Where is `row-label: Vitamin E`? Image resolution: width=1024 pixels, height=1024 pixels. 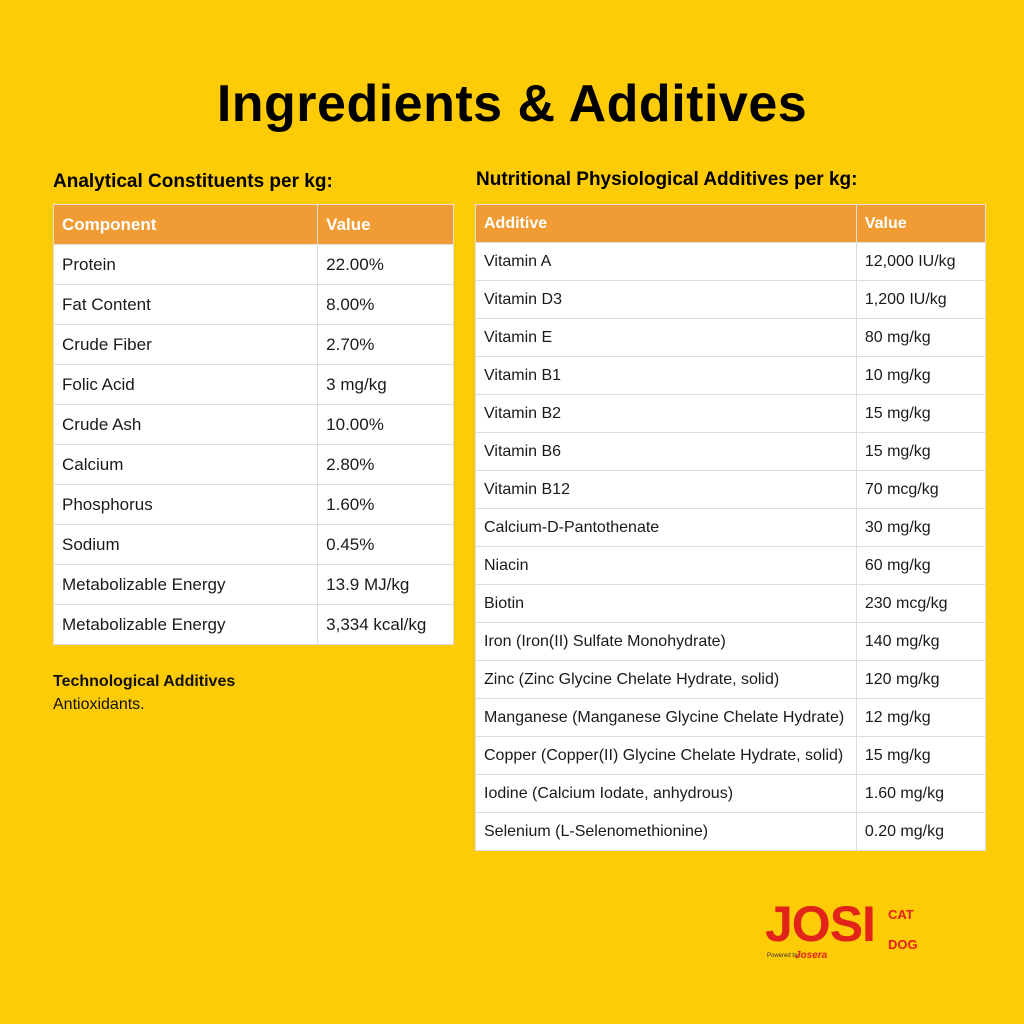
row-label: Vitamin E is located at coordinates (666, 337).